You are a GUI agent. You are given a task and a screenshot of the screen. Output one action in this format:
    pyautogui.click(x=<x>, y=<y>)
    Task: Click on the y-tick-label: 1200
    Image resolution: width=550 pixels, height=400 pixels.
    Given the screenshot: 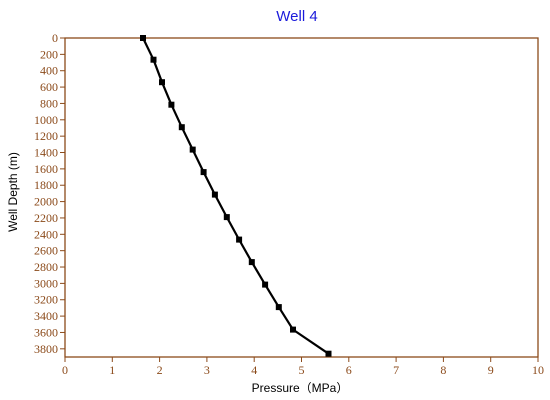 What is the action you would take?
    pyautogui.click(x=46, y=136)
    